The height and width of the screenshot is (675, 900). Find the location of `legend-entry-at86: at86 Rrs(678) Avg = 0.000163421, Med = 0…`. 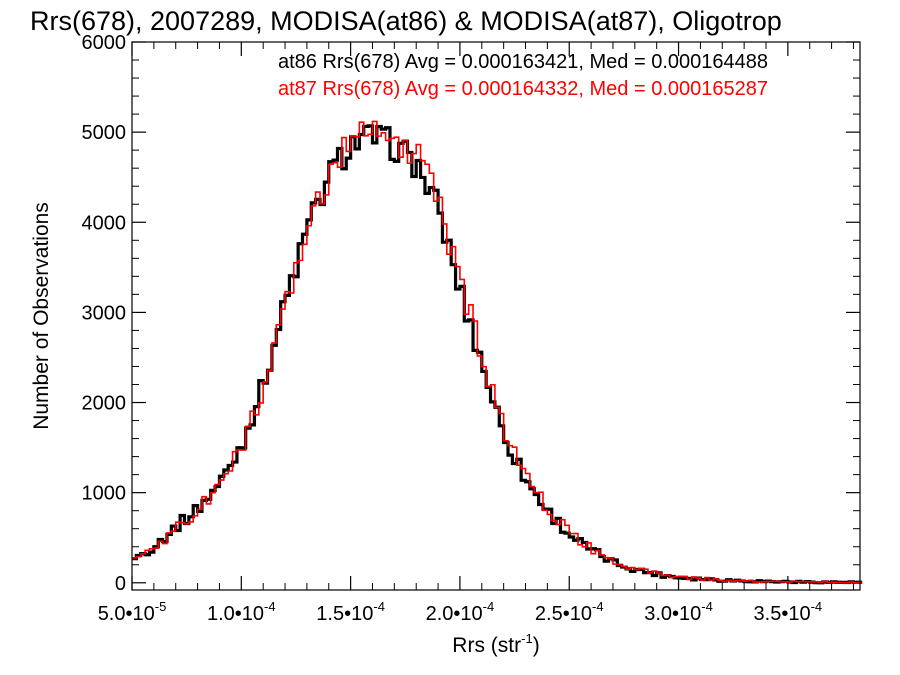

legend-entry-at86: at86 Rrs(678) Avg = 0.000163421, Med = 0… is located at coordinates (523, 62).